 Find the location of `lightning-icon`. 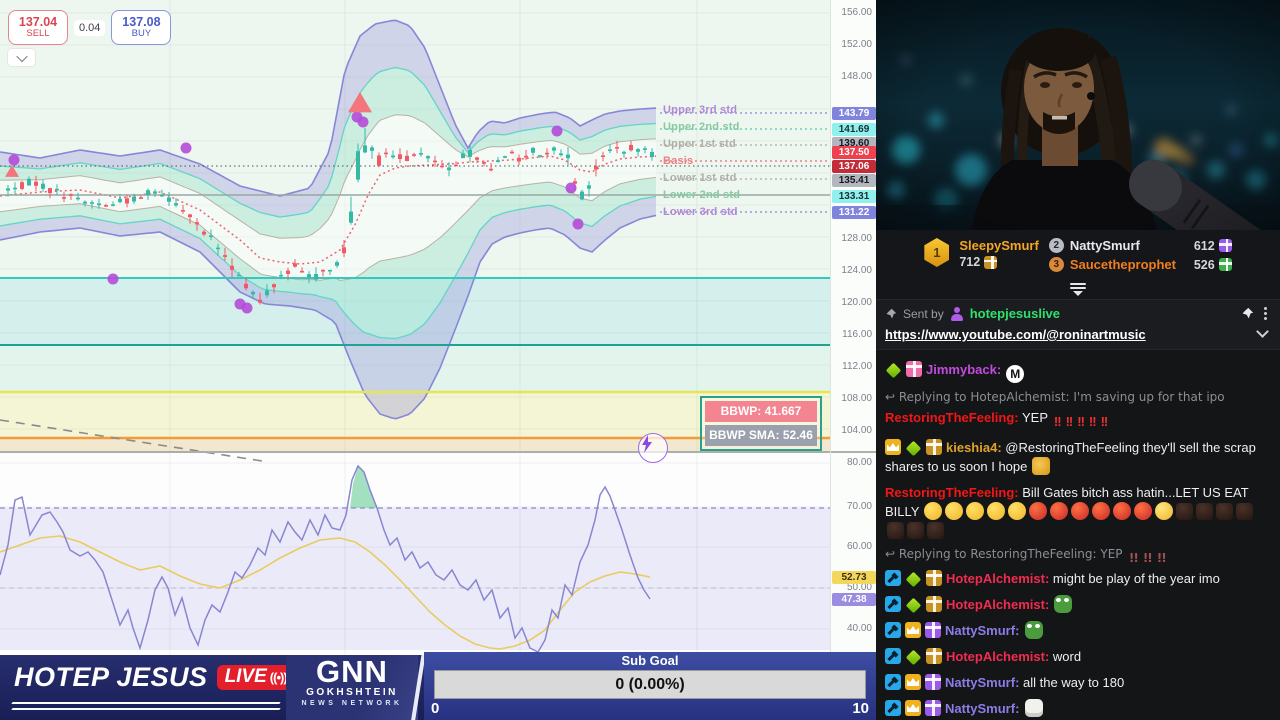

lightning-icon is located at coordinates (647, 444).